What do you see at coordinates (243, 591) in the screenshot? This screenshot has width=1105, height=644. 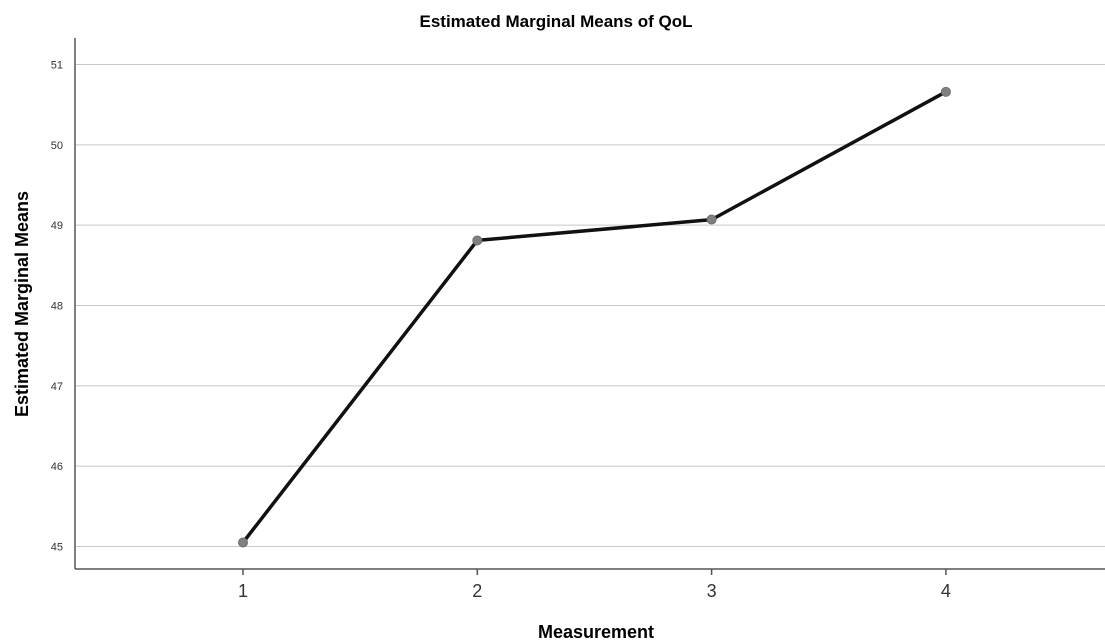 I see `x-tick-label: 1` at bounding box center [243, 591].